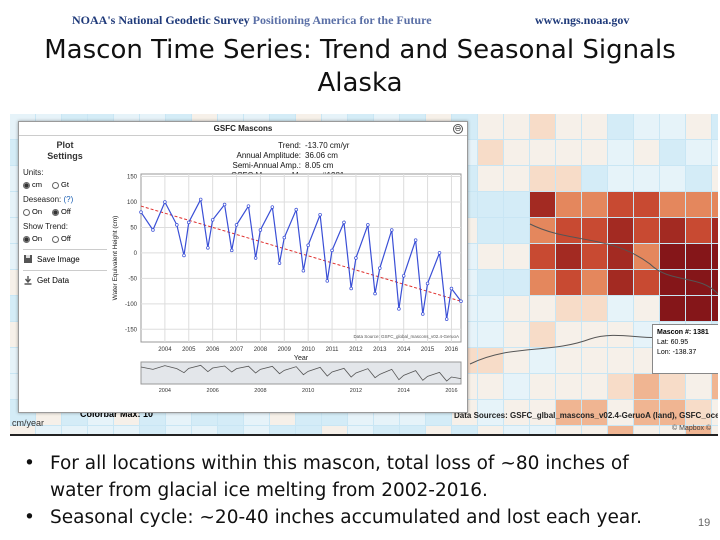 The image size is (720, 540). What do you see at coordinates (260, 391) in the screenshot?
I see `overview-tick-label: 2008` at bounding box center [260, 391].